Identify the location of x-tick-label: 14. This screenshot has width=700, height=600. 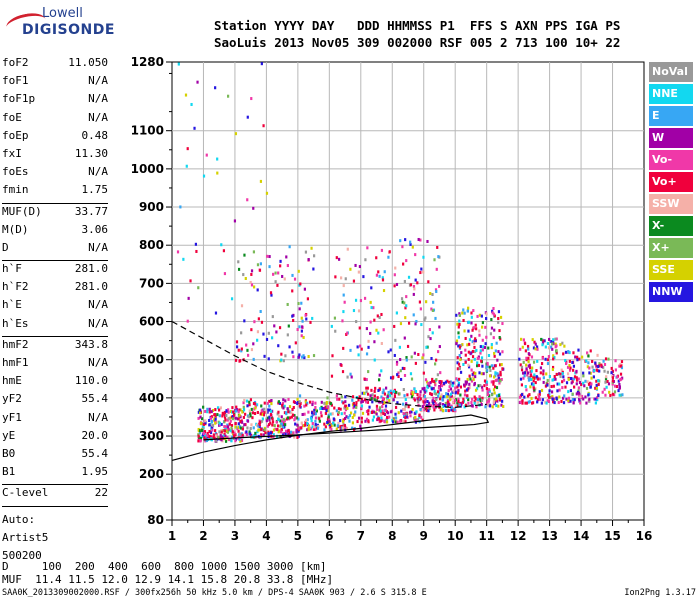
(581, 536).